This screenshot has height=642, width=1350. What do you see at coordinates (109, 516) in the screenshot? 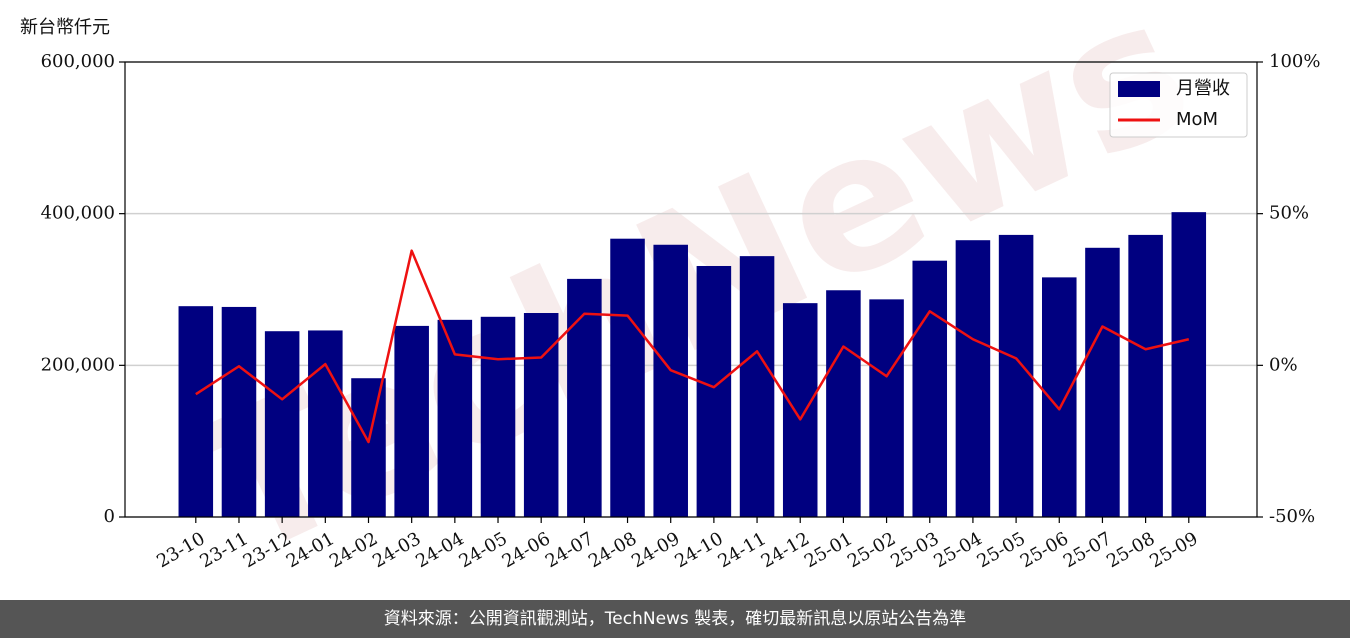
I see `y-tick-label: 0` at bounding box center [109, 516].